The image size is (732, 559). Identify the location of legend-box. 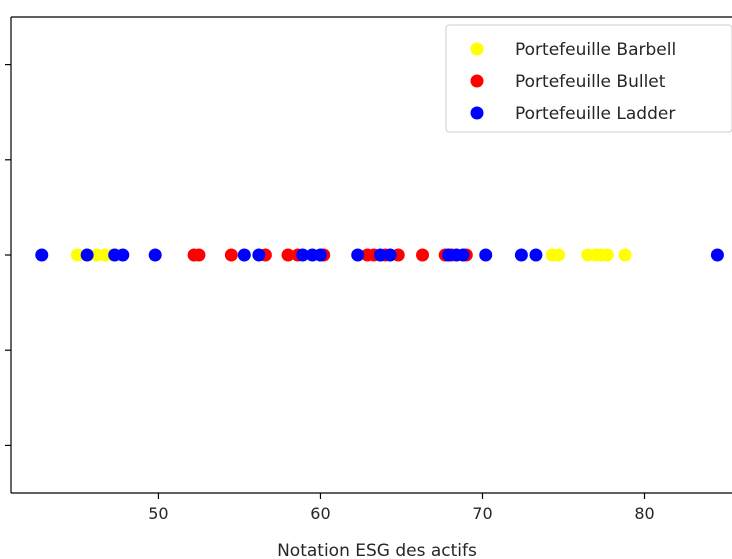
(588, 78).